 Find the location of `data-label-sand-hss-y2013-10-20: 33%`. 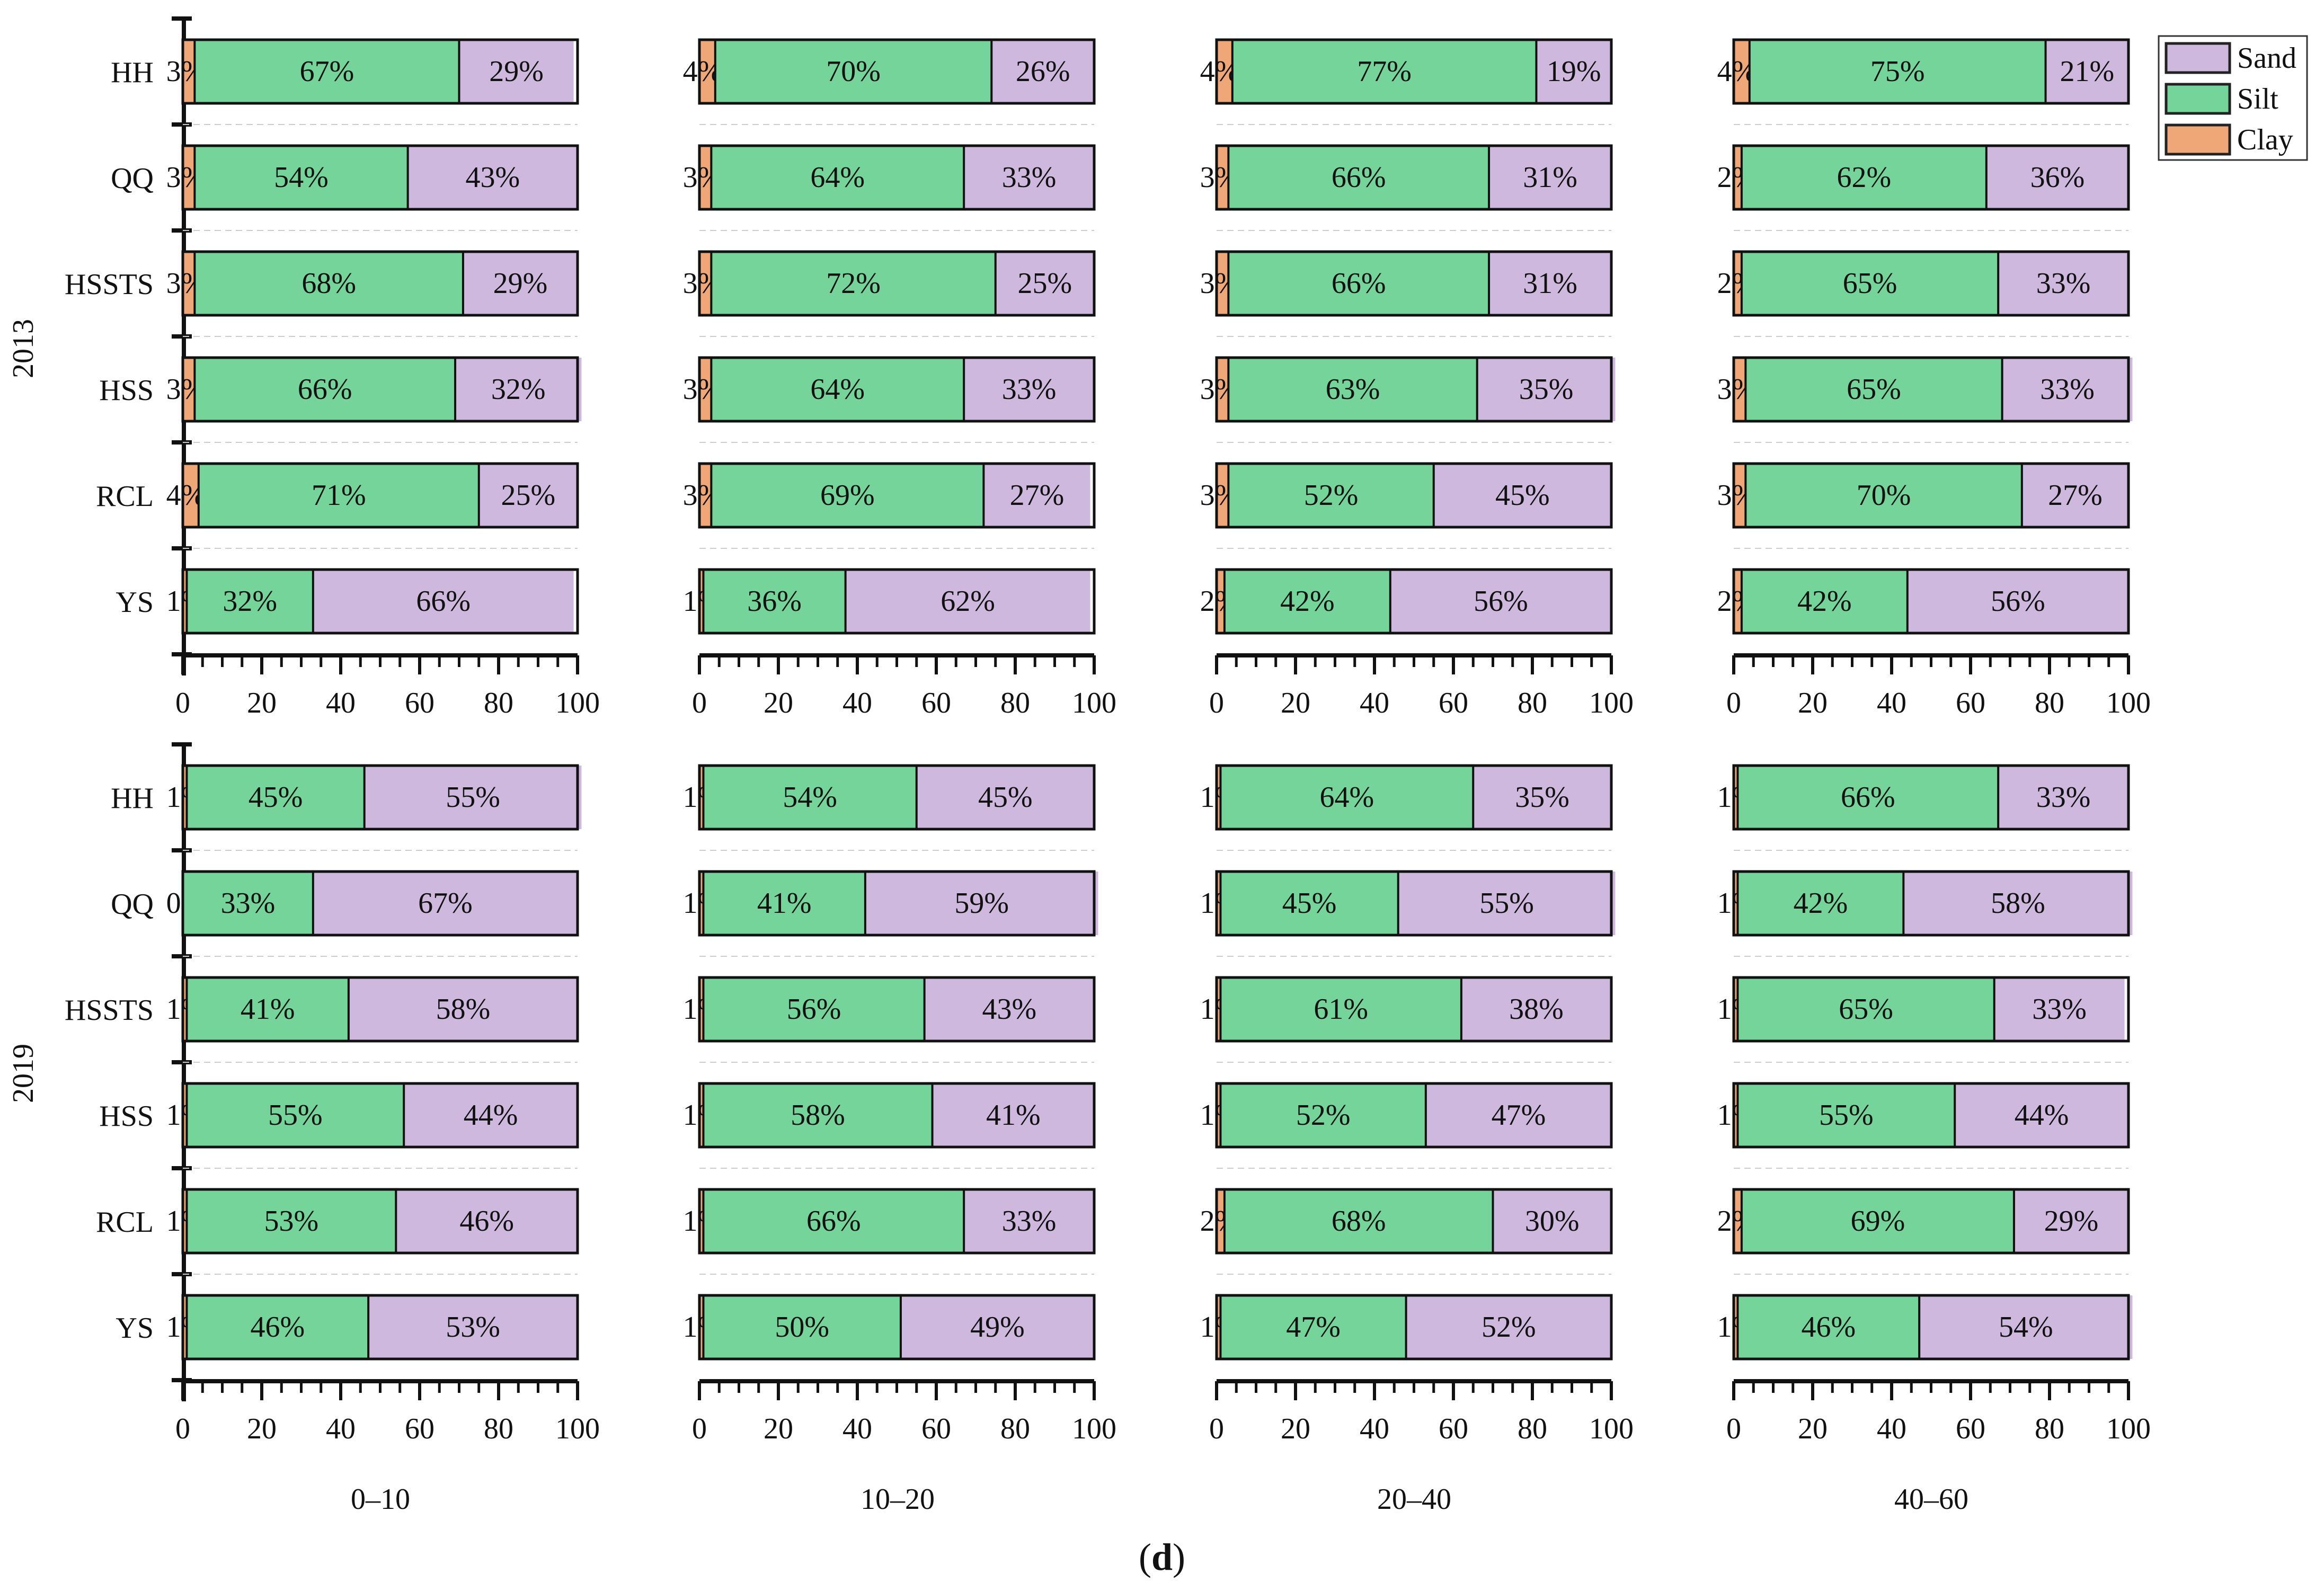

data-label-sand-hss-y2013-10-20: 33% is located at coordinates (1029, 389).